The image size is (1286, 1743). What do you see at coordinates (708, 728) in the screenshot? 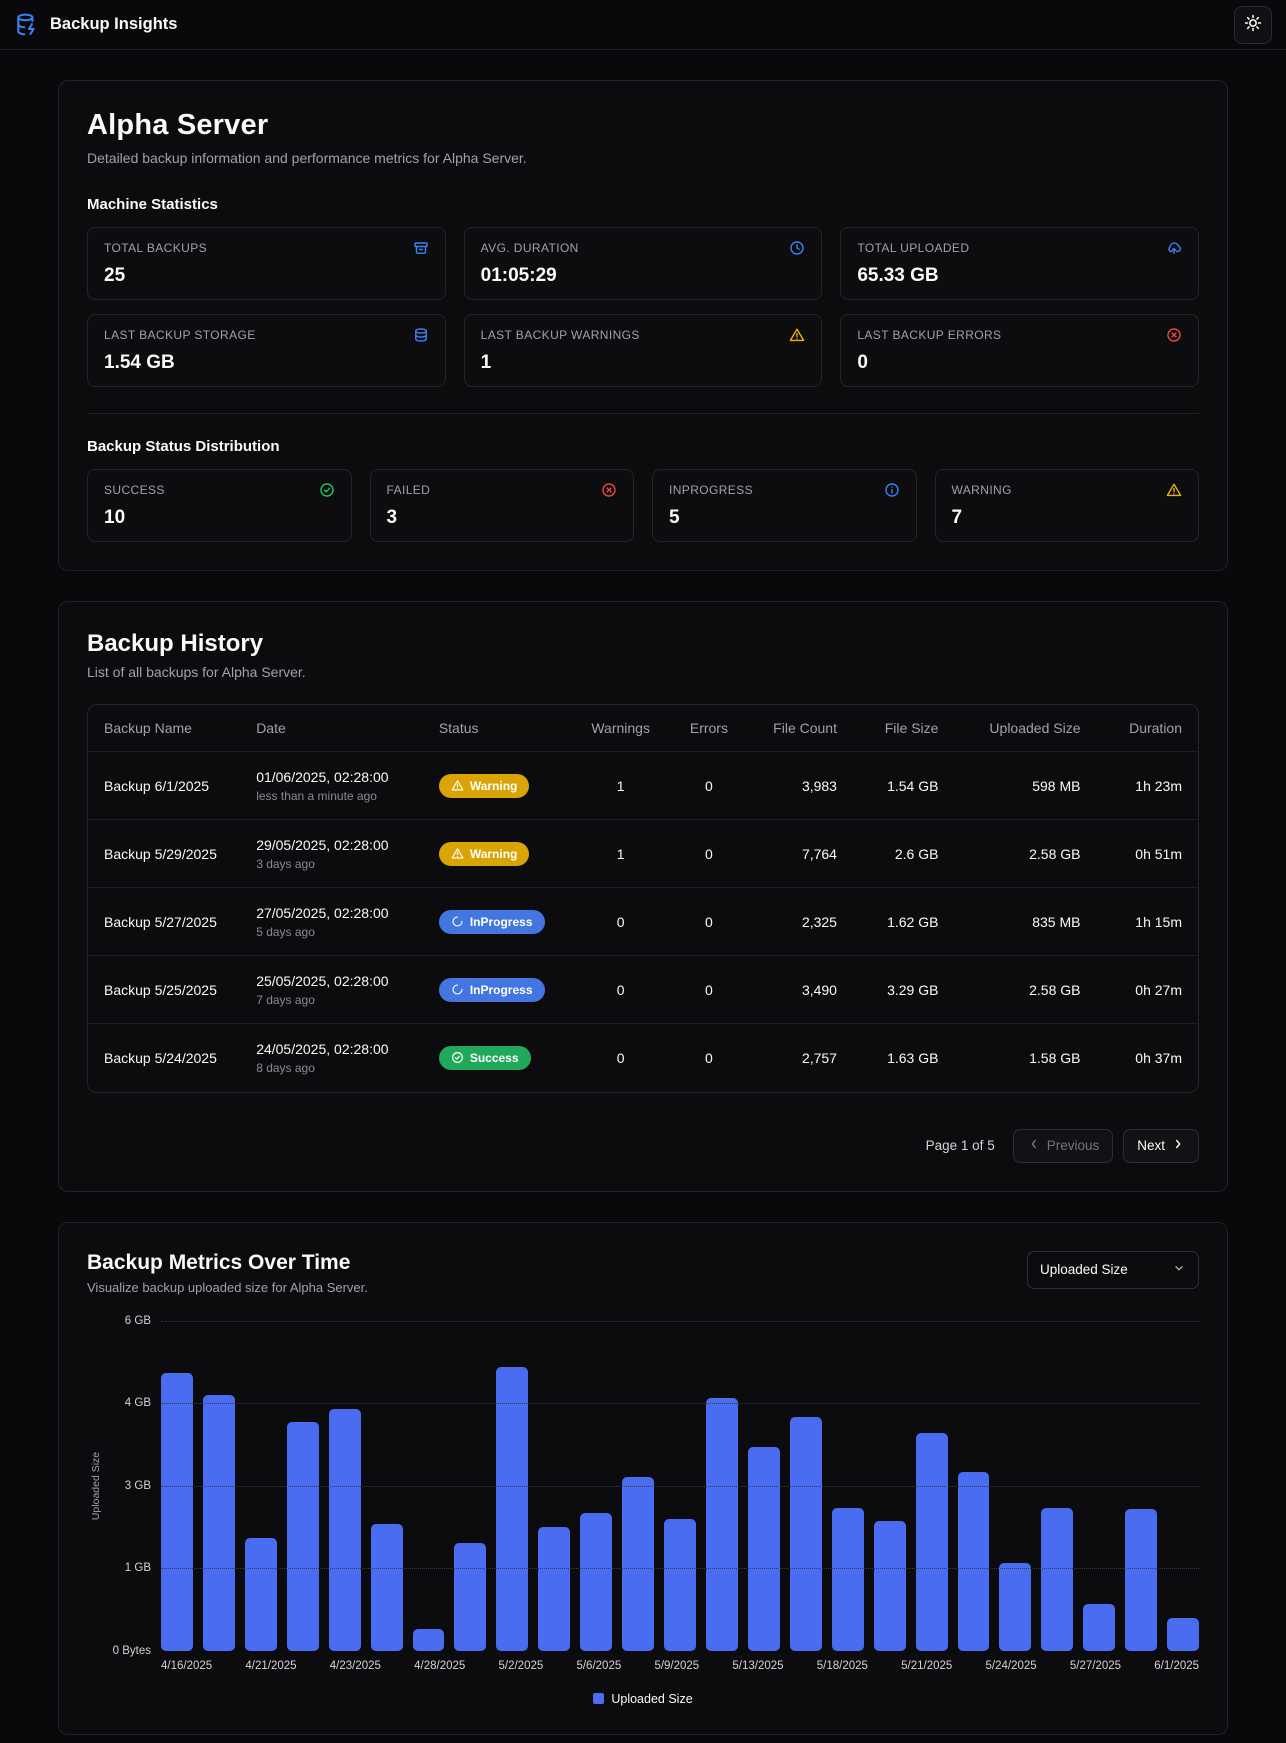
I see `column-header-errors: Errors` at bounding box center [708, 728].